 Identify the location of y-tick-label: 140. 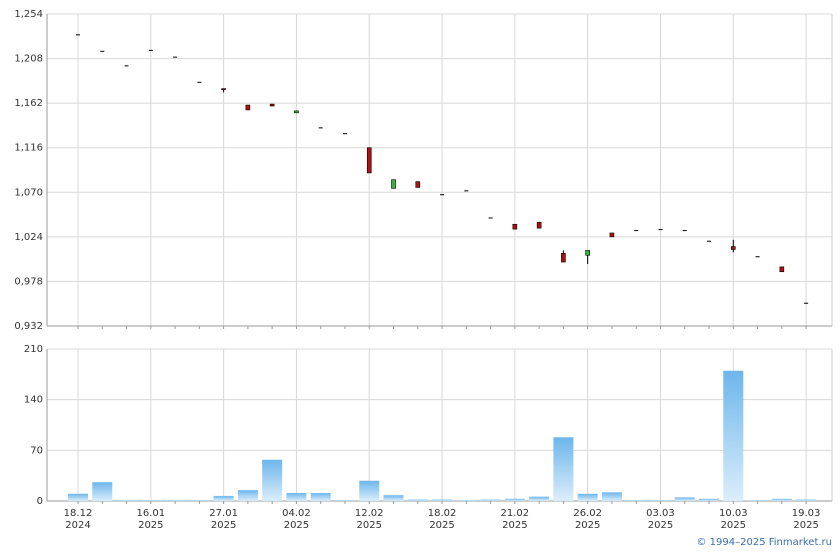
(33, 400).